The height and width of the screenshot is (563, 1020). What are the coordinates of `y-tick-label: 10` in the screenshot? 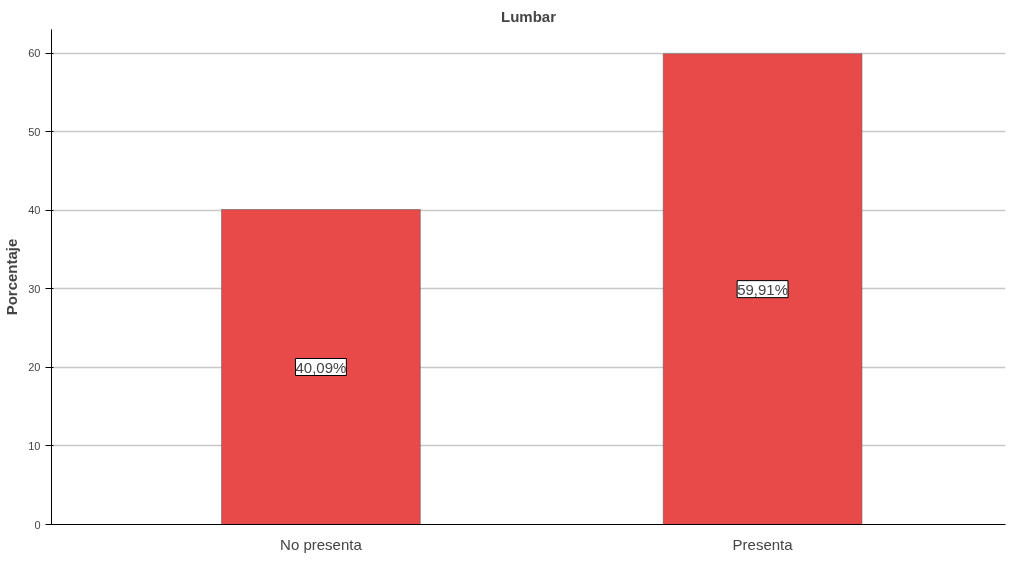 It's located at (34, 445).